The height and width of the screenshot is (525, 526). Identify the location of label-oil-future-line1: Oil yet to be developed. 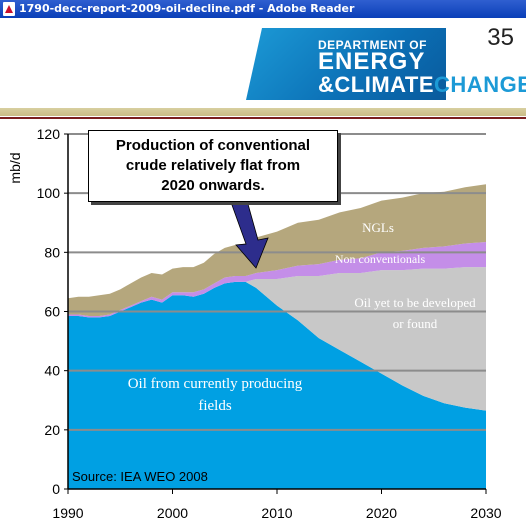
(415, 302).